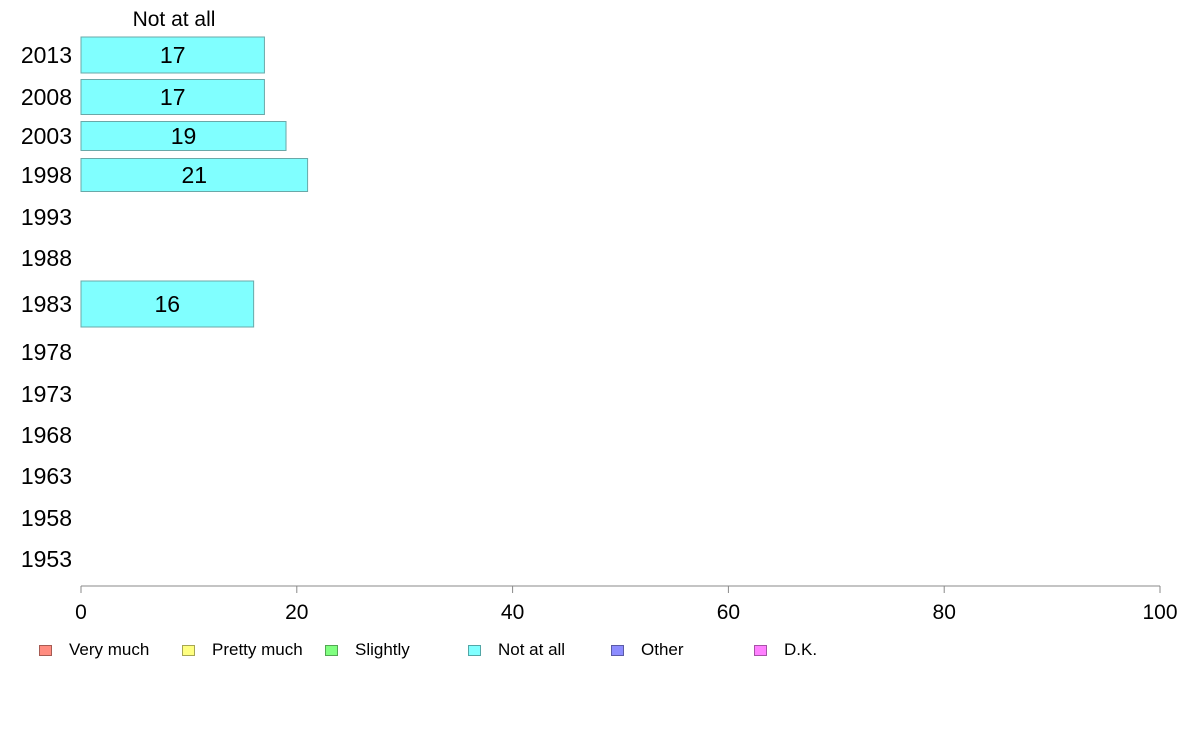 This screenshot has width=1188, height=736. I want to click on bar-value-label-1998: 21, so click(194, 175).